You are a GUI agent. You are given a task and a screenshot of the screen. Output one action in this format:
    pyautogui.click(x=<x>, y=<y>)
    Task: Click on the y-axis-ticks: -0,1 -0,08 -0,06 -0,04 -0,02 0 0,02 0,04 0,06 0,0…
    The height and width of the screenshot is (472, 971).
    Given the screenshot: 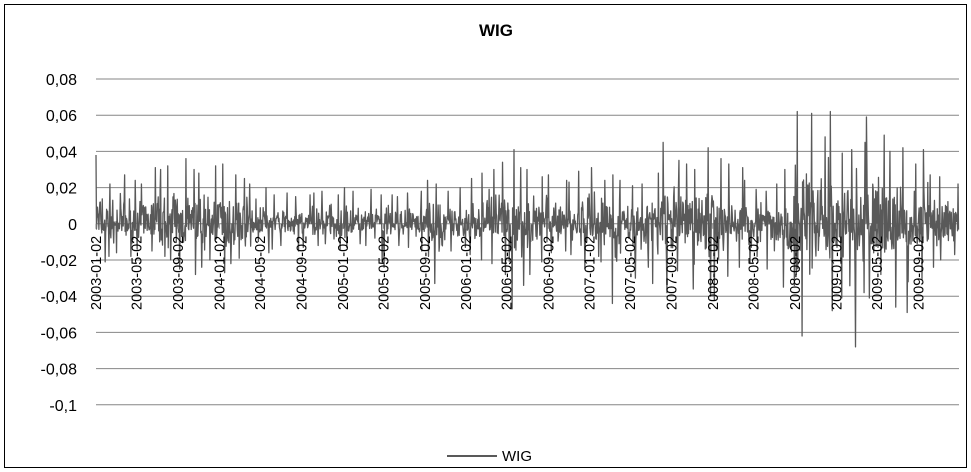 What is the action you would take?
    pyautogui.click(x=59, y=243)
    